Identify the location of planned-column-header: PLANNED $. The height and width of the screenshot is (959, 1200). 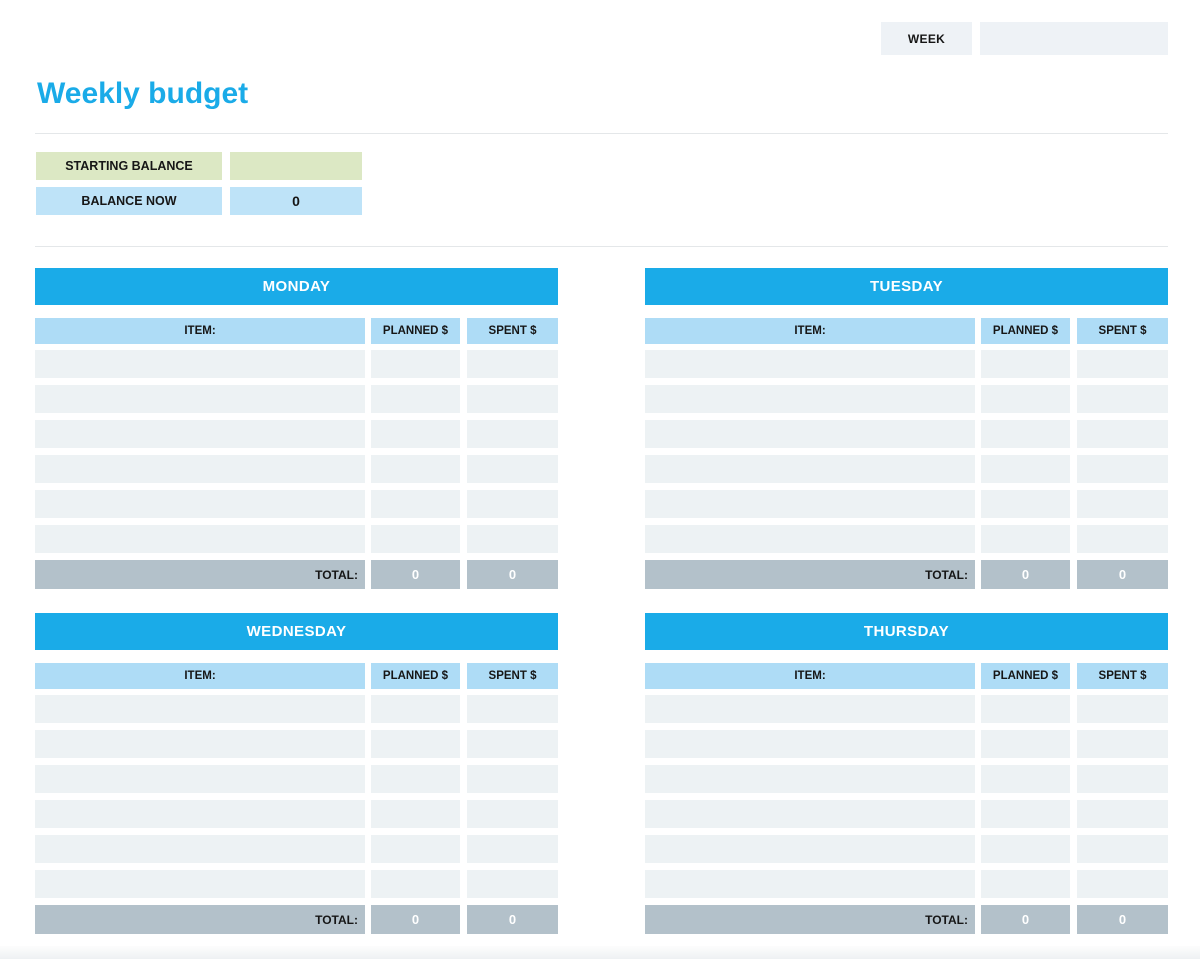
(1025, 331).